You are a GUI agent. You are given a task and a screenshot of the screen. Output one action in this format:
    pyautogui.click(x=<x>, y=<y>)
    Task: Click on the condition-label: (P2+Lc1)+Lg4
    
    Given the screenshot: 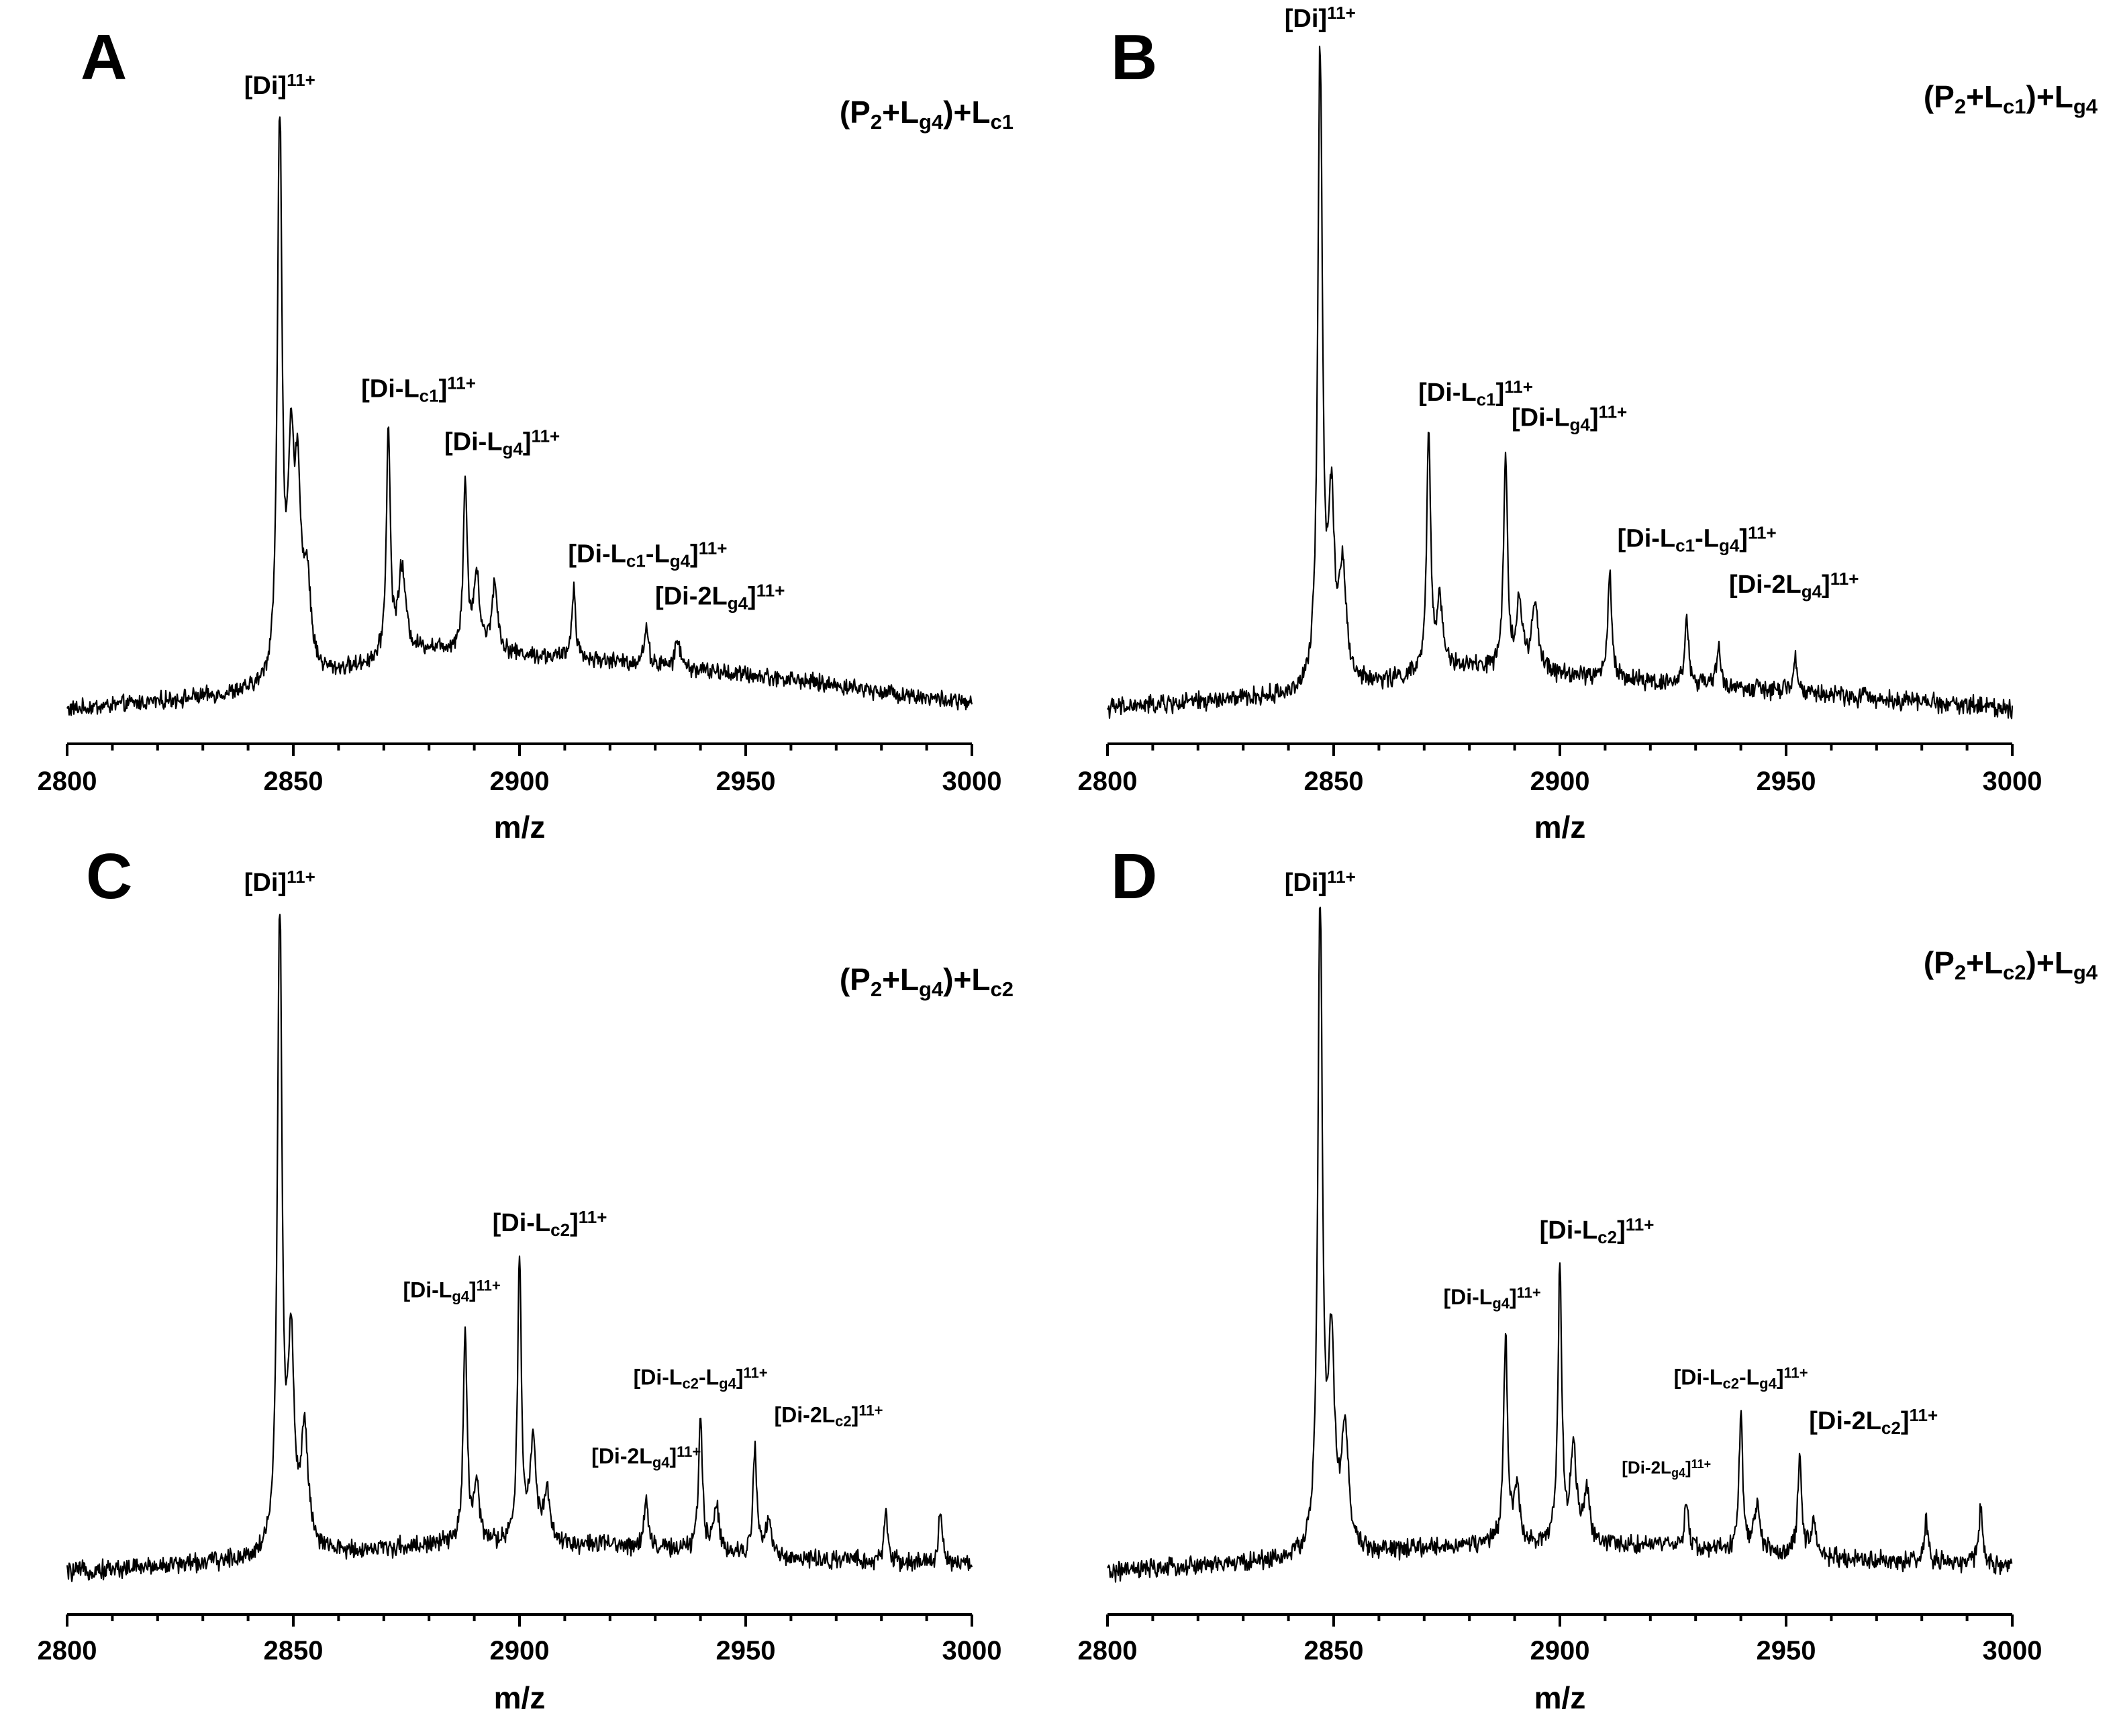 What is the action you would take?
    pyautogui.click(x=2011, y=98)
    